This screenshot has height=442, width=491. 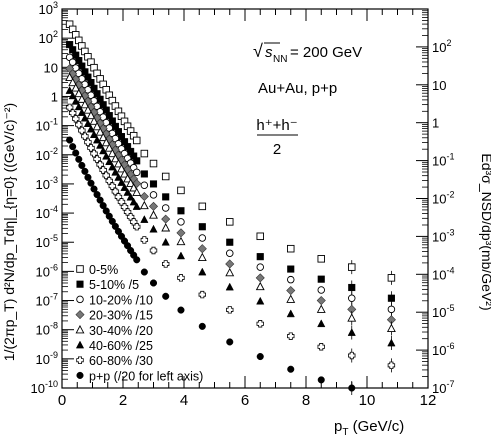 What do you see at coordinates (245, 400) in the screenshot?
I see `x-tick-label: 6` at bounding box center [245, 400].